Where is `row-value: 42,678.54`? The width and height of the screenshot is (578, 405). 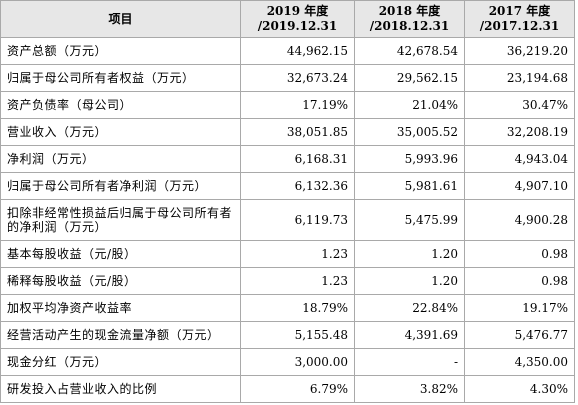 row-value: 42,678.54 is located at coordinates (409, 51).